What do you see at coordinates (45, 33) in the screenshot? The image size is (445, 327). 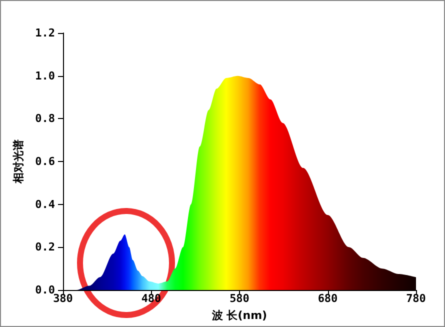 I see `y-tick-label: 1.2` at bounding box center [45, 33].